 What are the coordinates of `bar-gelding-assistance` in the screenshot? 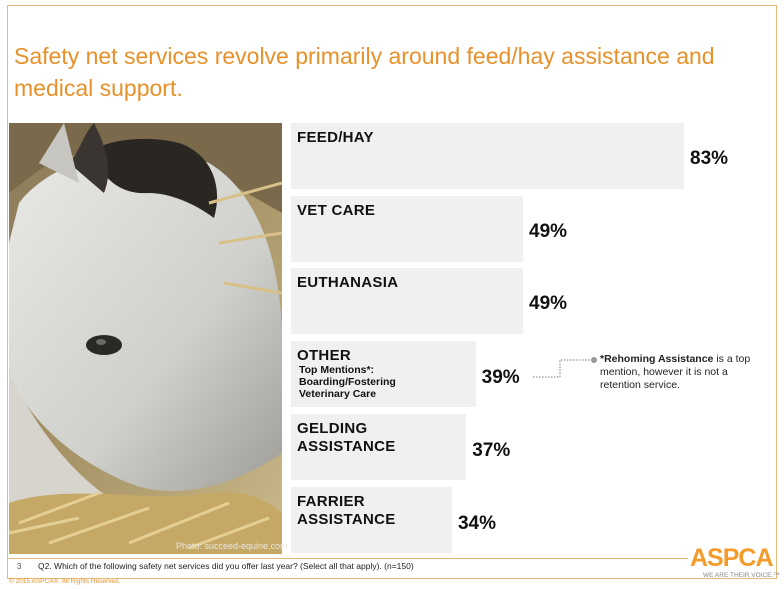 It's located at (379, 447).